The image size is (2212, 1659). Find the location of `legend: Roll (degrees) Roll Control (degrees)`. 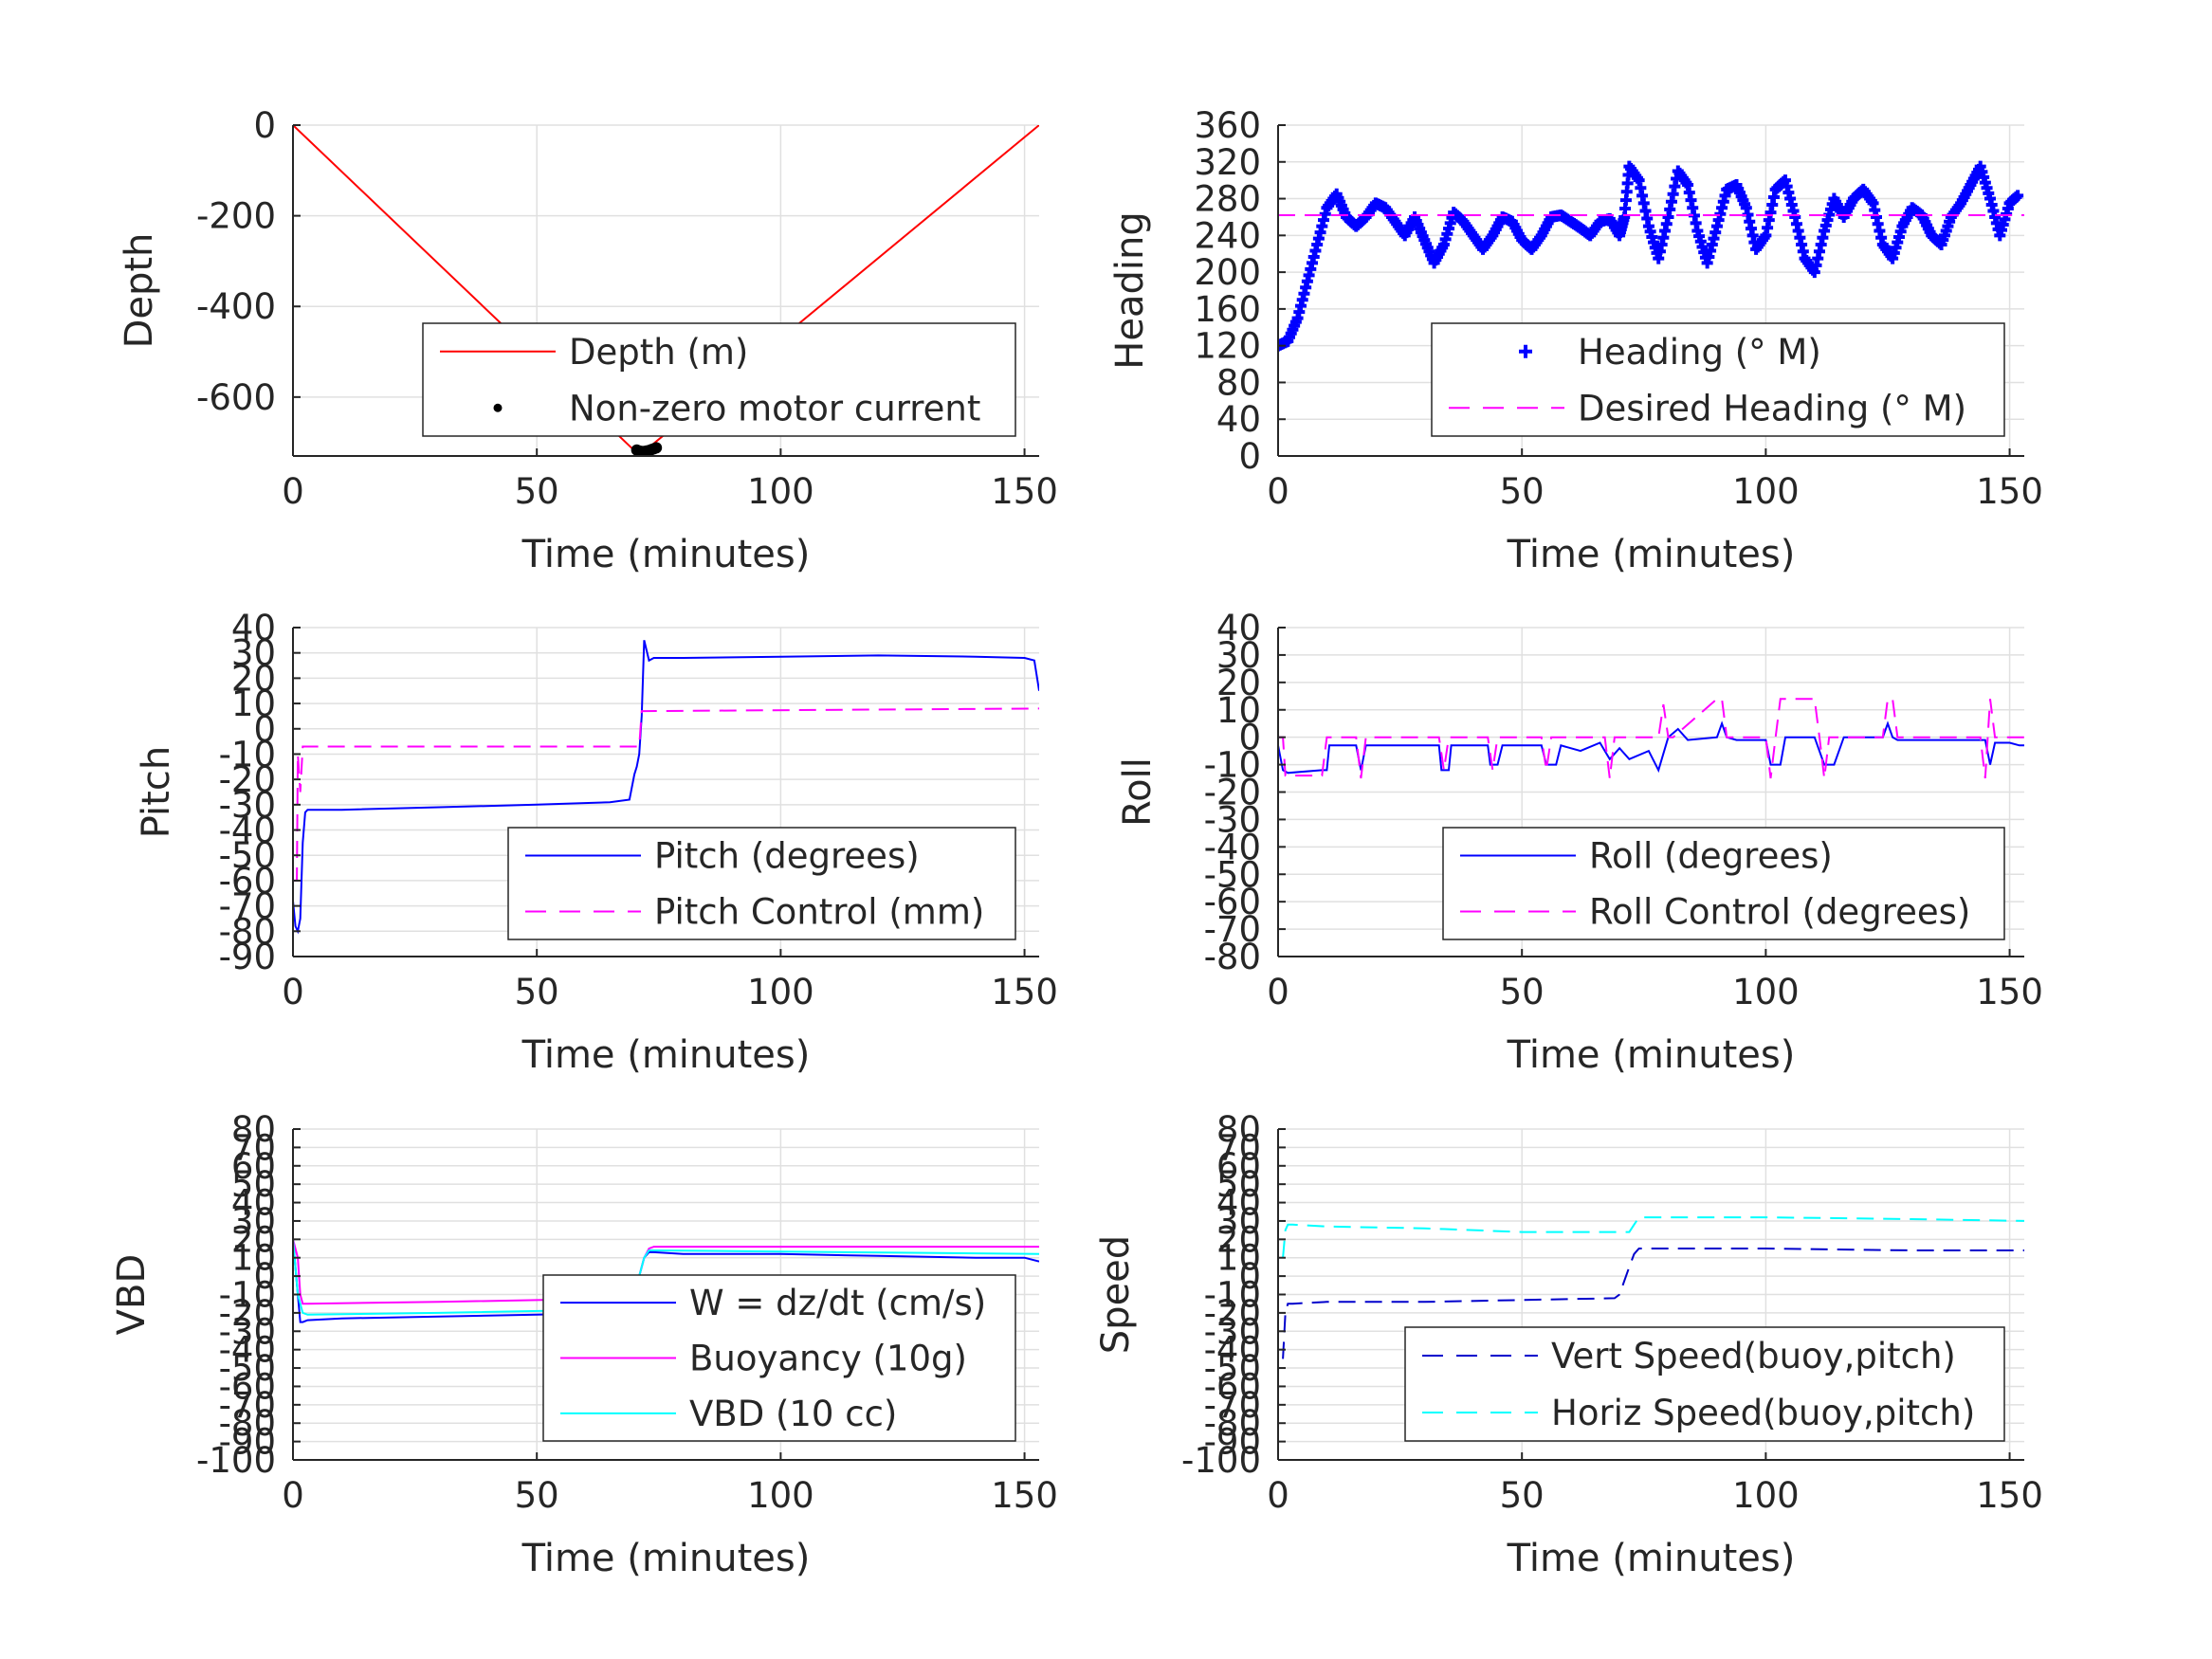

legend: Roll (degrees) Roll Control (degrees) is located at coordinates (1723, 883).